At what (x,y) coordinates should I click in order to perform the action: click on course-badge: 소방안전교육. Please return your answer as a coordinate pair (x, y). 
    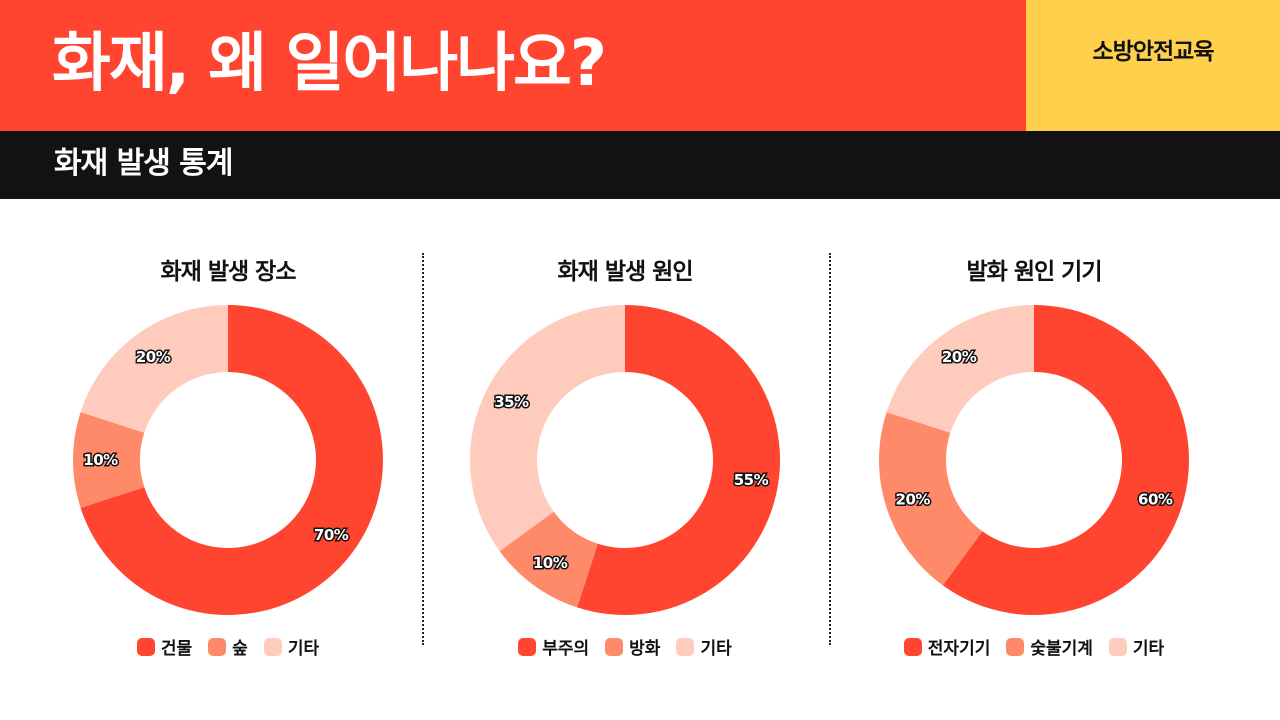
    Looking at the image, I should click on (1153, 52).